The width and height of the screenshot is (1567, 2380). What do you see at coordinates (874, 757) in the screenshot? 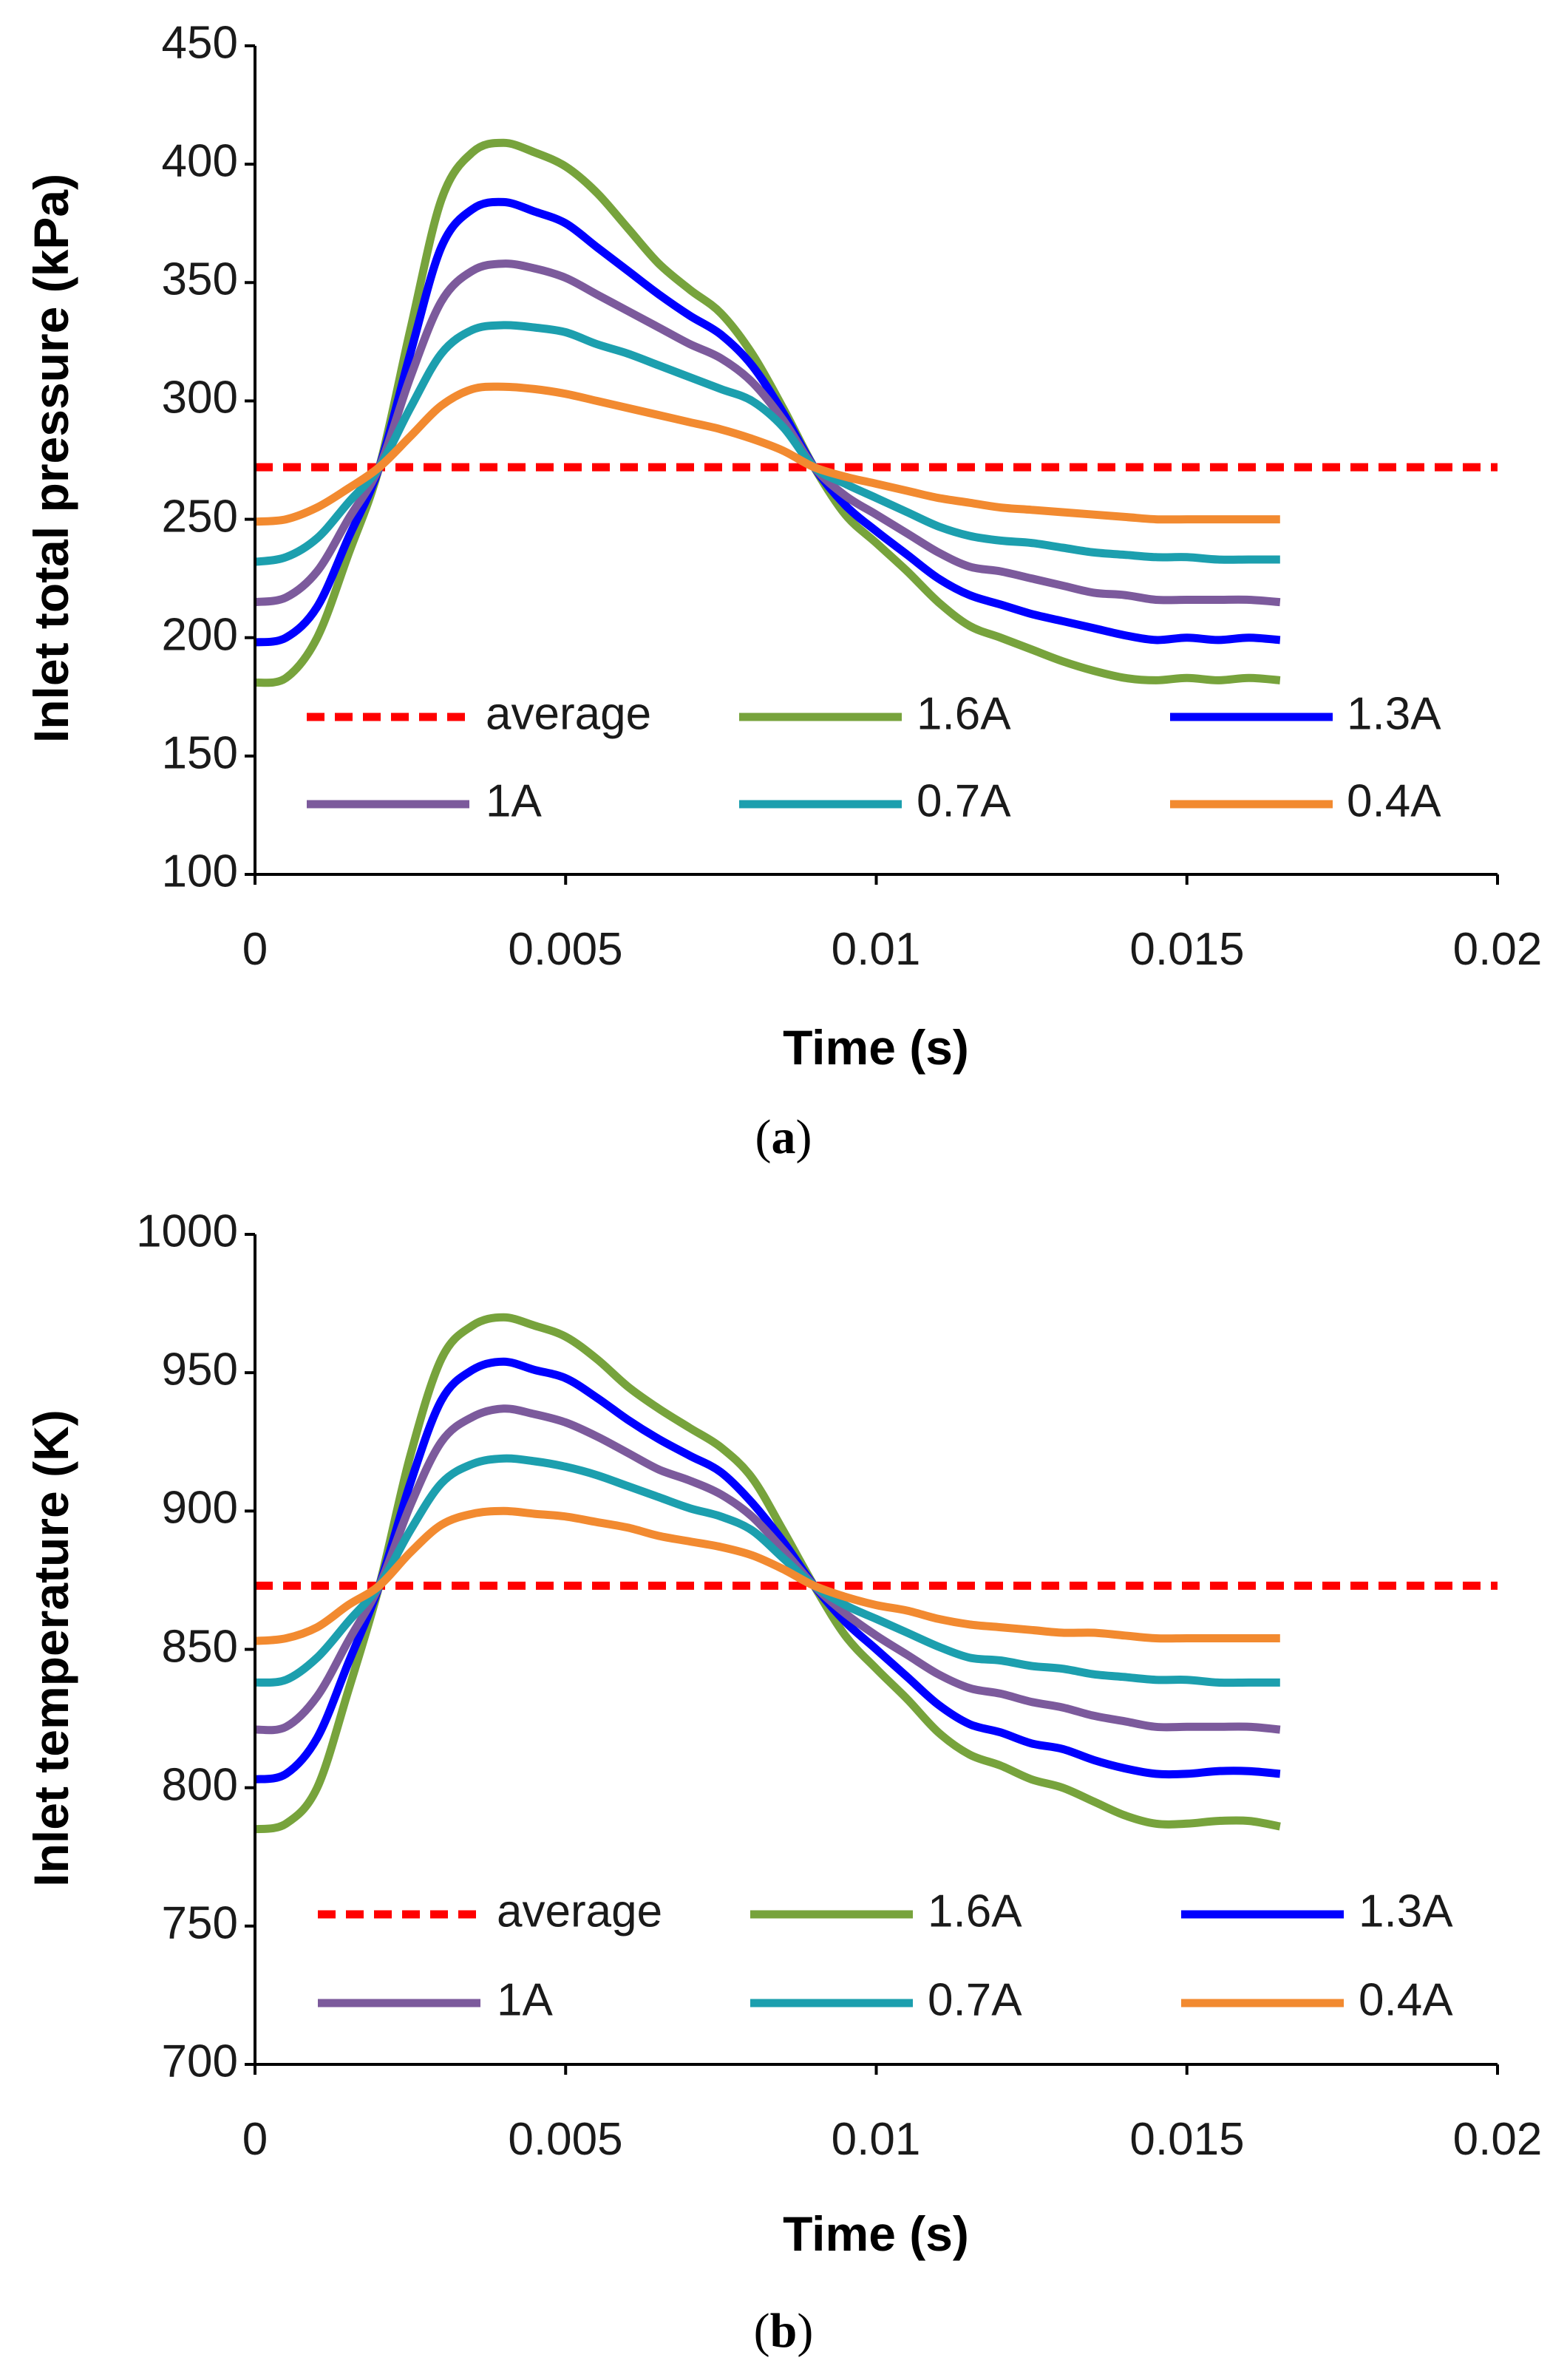
I see `panel-a-legend: average 1.6A 1.3A 1A 0.7A 0.4A` at bounding box center [874, 757].